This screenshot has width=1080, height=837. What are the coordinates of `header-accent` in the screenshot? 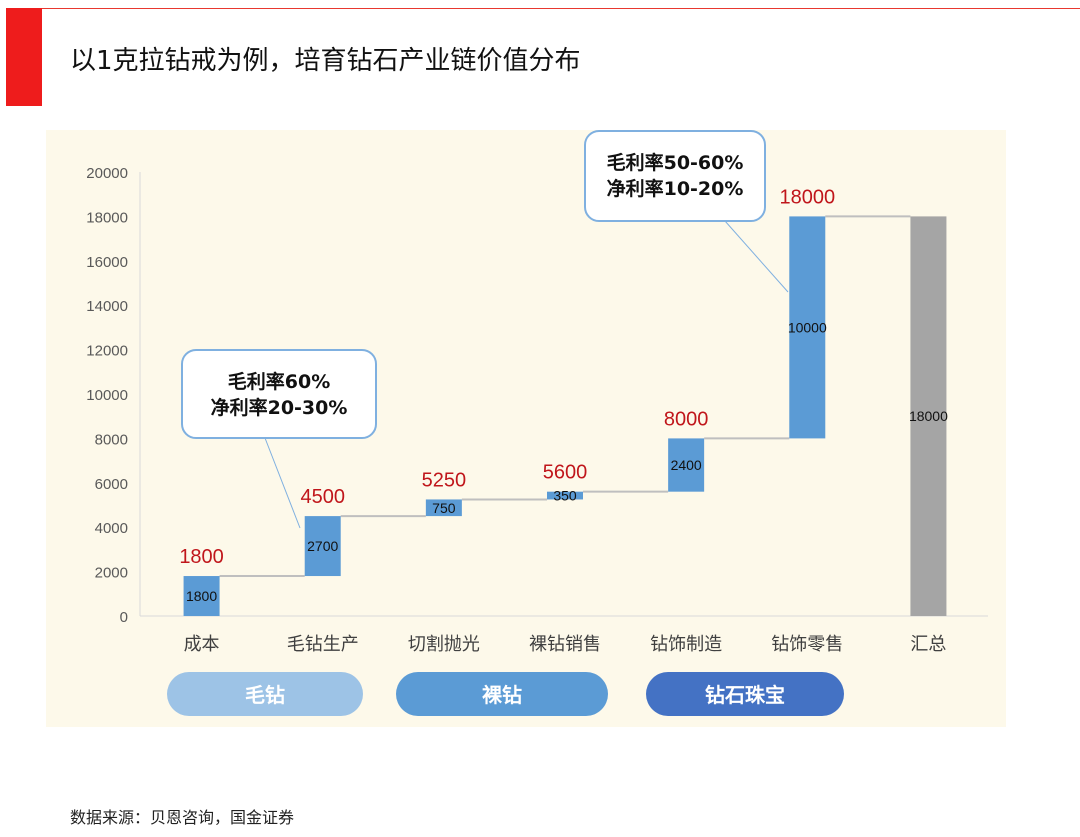 It's located at (24, 57).